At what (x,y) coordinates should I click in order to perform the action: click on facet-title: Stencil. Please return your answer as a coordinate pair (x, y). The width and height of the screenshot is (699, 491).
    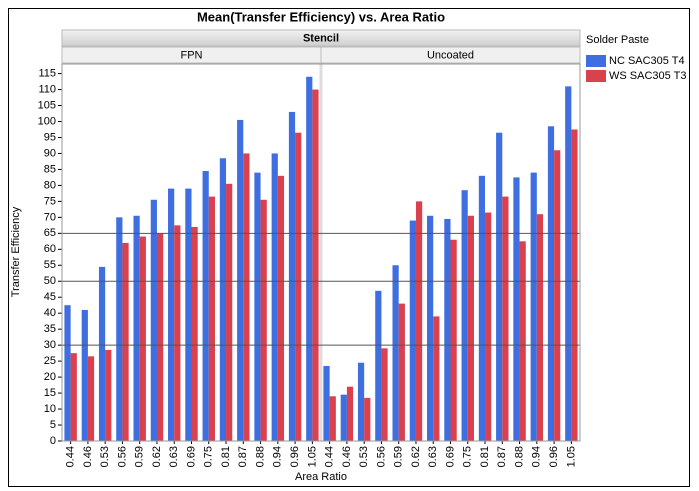
    Looking at the image, I should click on (321, 38).